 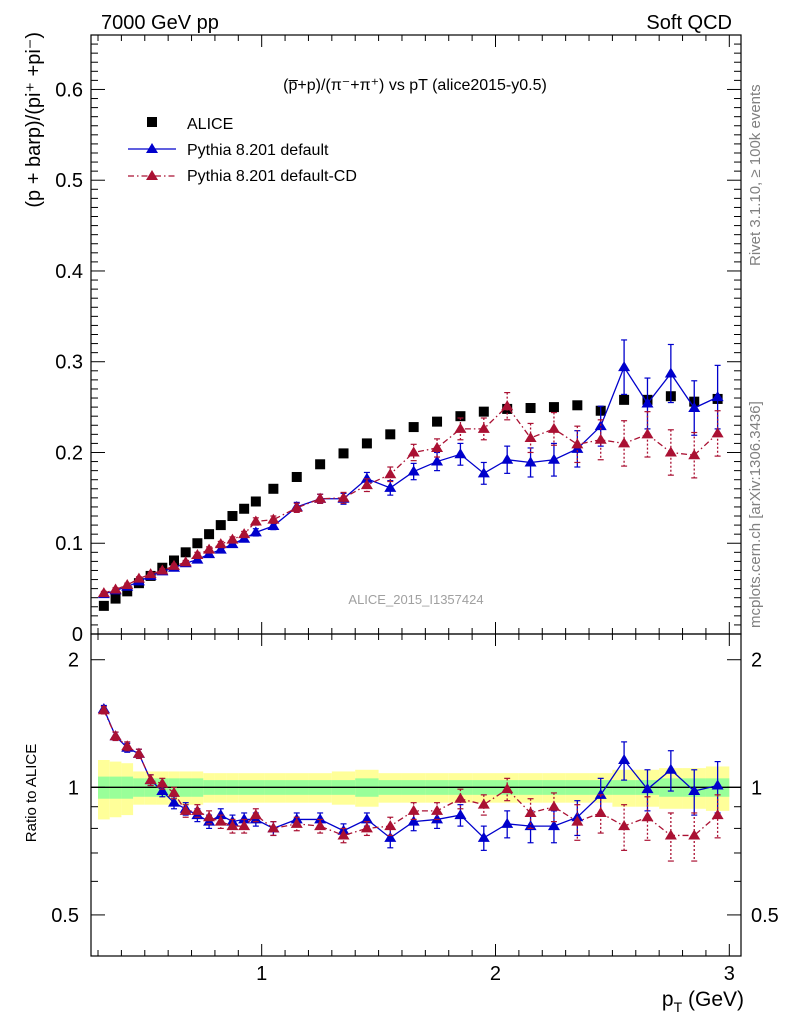 What do you see at coordinates (152, 122) in the screenshot?
I see `legend-marker-alice` at bounding box center [152, 122].